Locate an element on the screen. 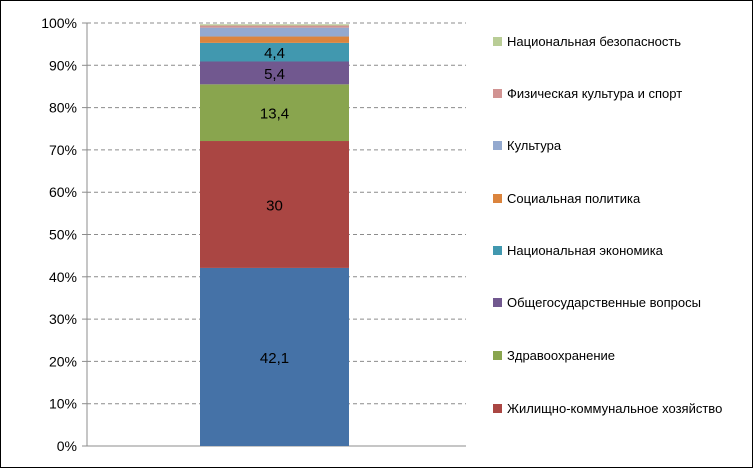 The width and height of the screenshot is (753, 468). data-label-5: 4,4 is located at coordinates (274, 53).